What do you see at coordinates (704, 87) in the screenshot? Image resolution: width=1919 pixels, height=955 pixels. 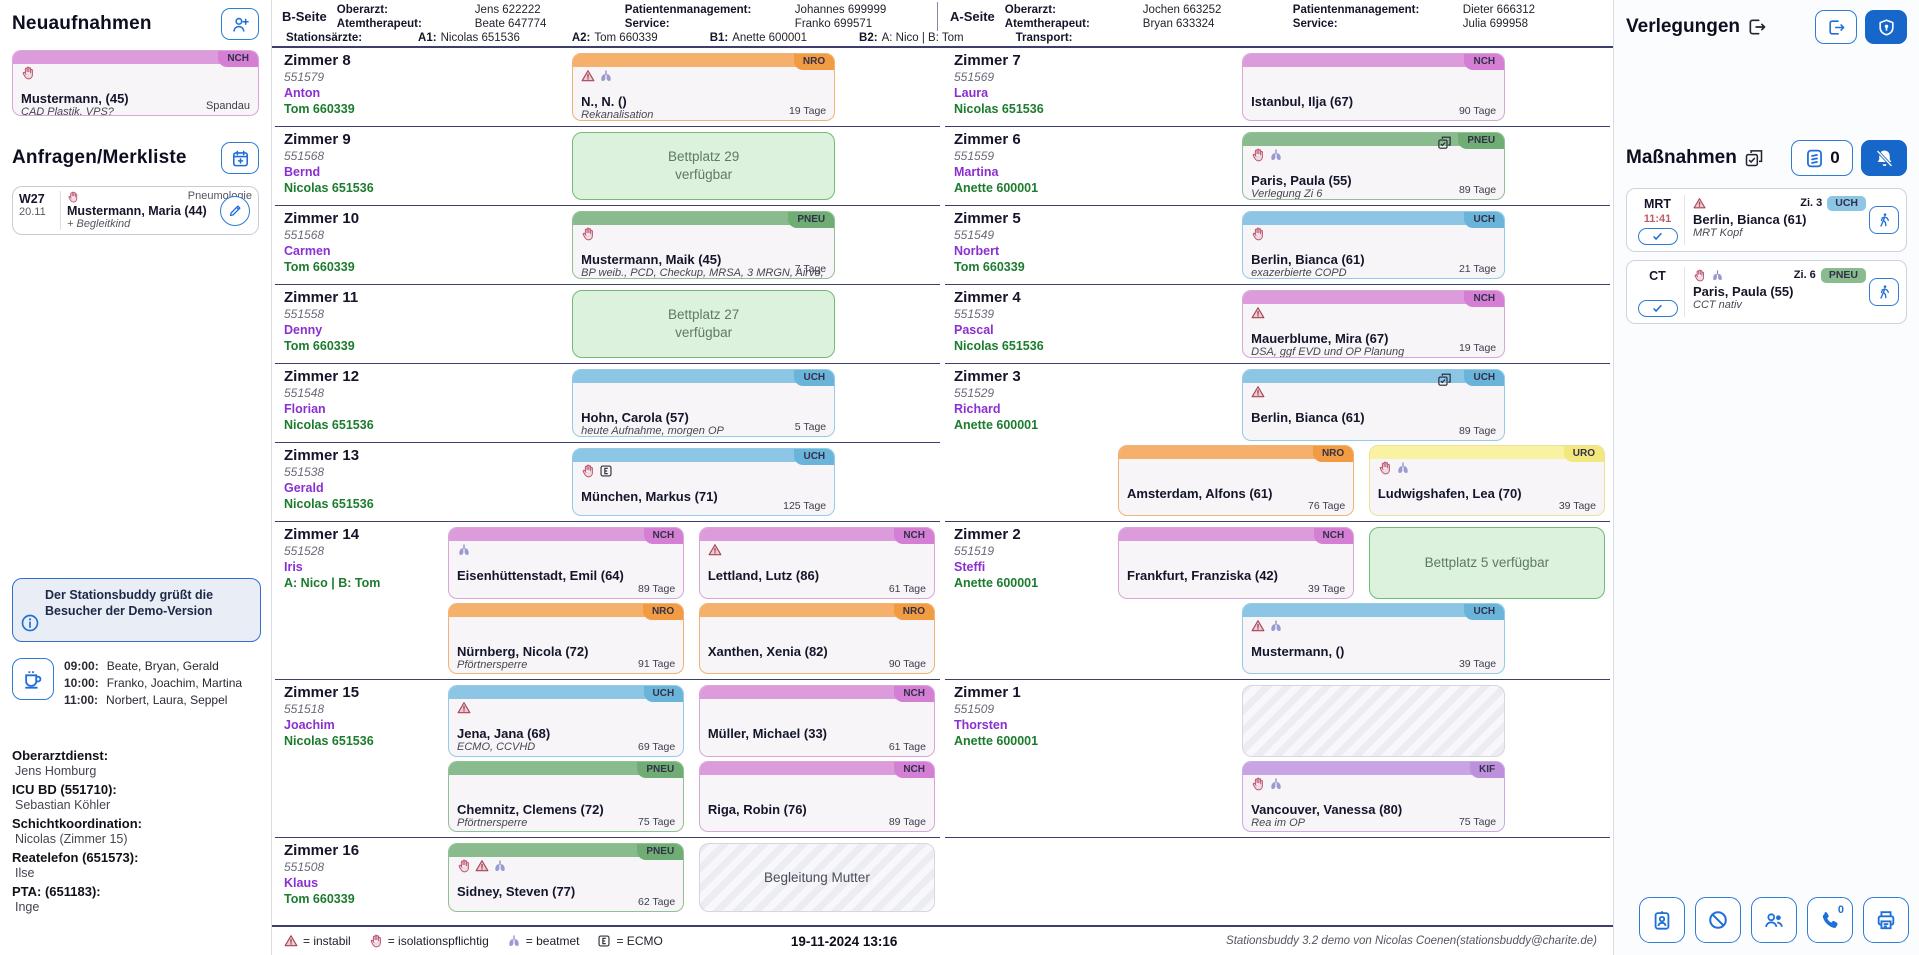 I see `patient-card: NRO N., N. () Rekanalisation 19 Tage` at bounding box center [704, 87].